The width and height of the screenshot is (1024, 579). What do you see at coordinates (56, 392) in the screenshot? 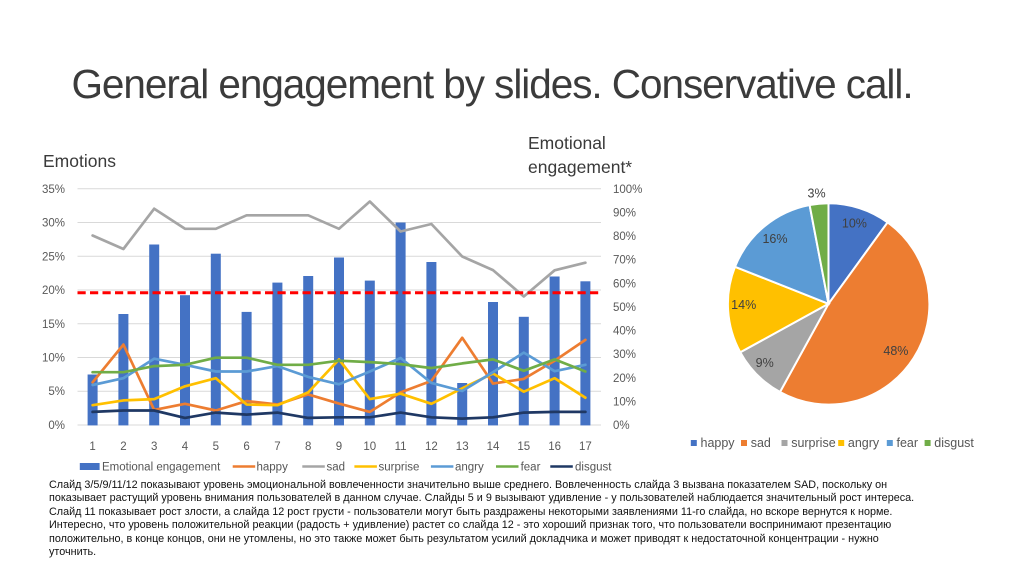
I see `svg-text: 5%` at bounding box center [56, 392].